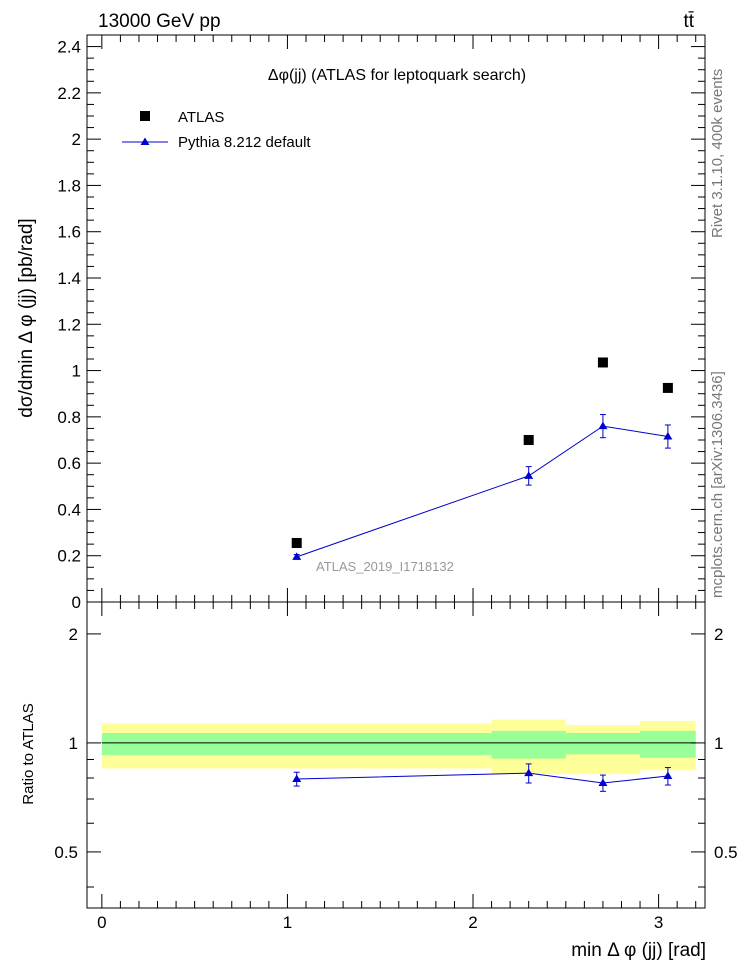 This screenshot has height=972, width=746. I want to click on y-tick-label: 1, so click(76, 371).